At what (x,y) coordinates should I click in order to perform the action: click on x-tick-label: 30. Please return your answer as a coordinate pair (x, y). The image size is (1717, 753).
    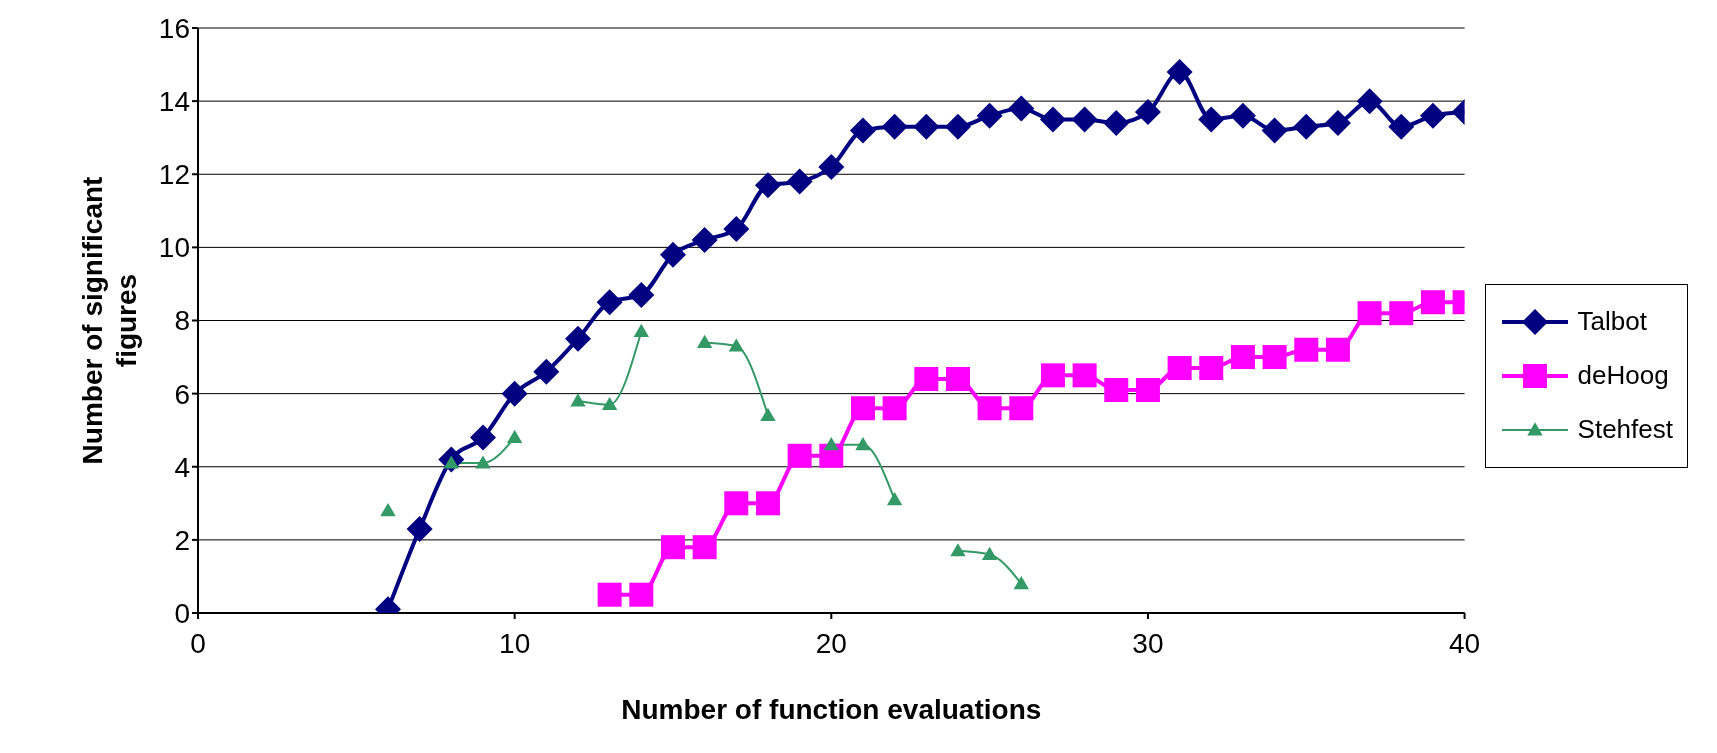
    Looking at the image, I should click on (1148, 643).